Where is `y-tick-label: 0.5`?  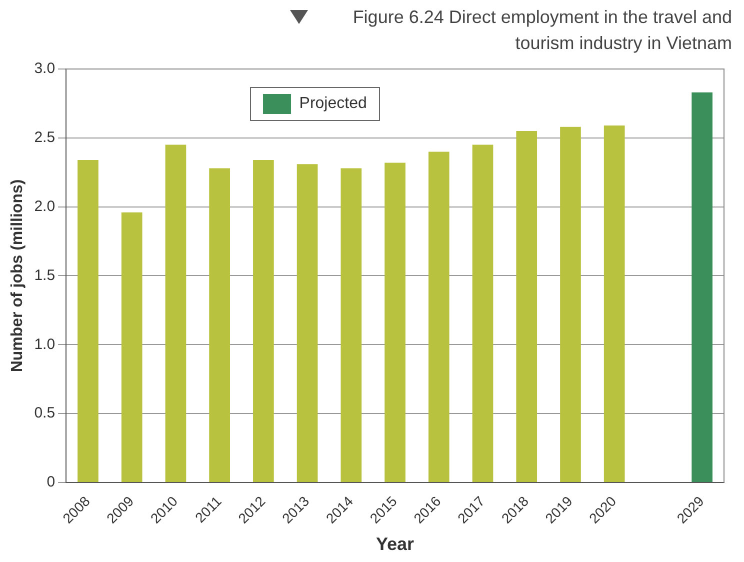 y-tick-label: 0.5 is located at coordinates (45, 413).